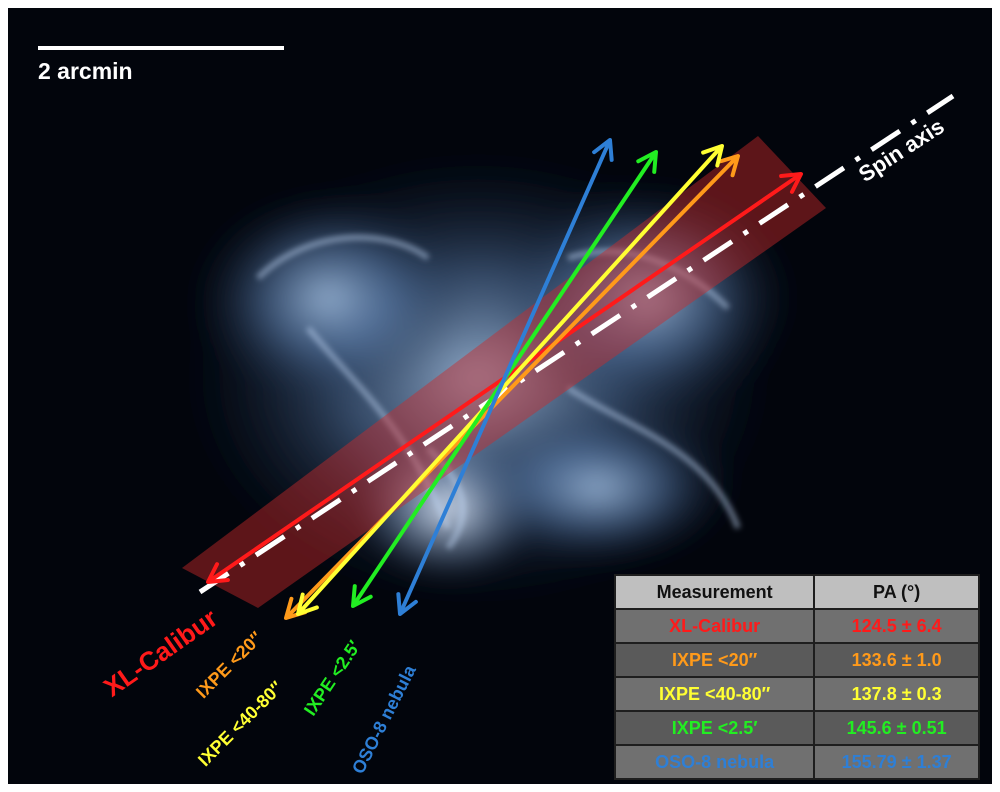  What do you see at coordinates (714, 728) in the screenshot?
I see `row-label-ixpe-2-5: IXPE <2.5′` at bounding box center [714, 728].